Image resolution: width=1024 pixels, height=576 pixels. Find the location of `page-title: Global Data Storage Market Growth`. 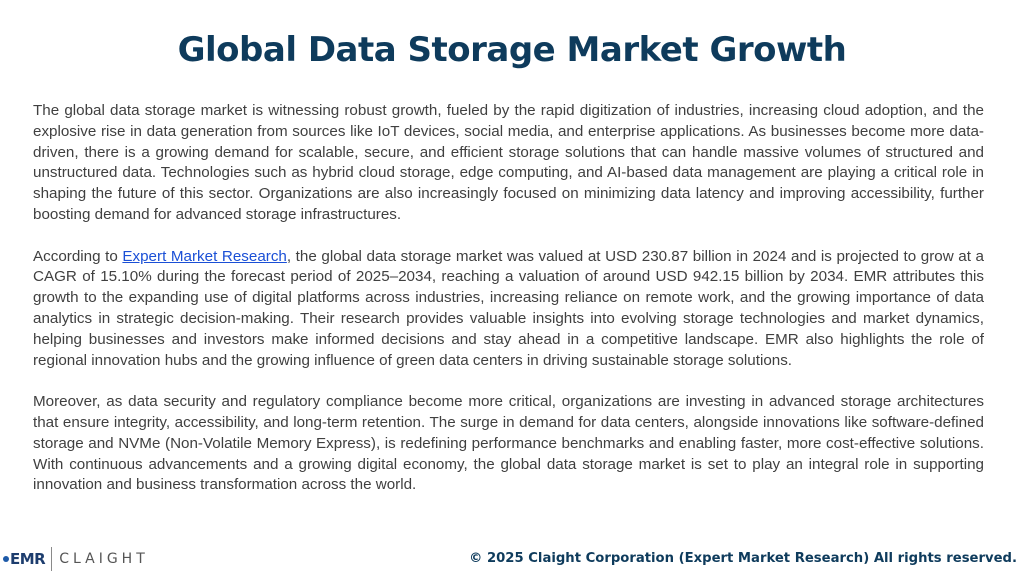

page-title: Global Data Storage Market Growth is located at coordinates (512, 50).